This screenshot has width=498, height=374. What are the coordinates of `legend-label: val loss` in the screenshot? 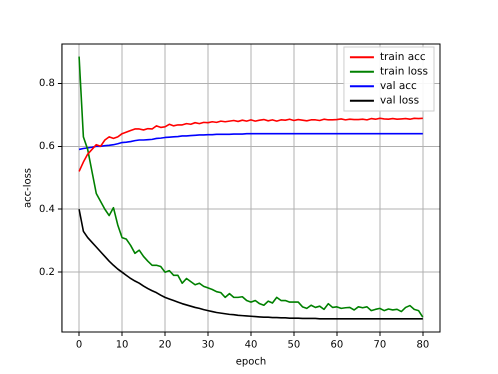 It's located at (400, 100).